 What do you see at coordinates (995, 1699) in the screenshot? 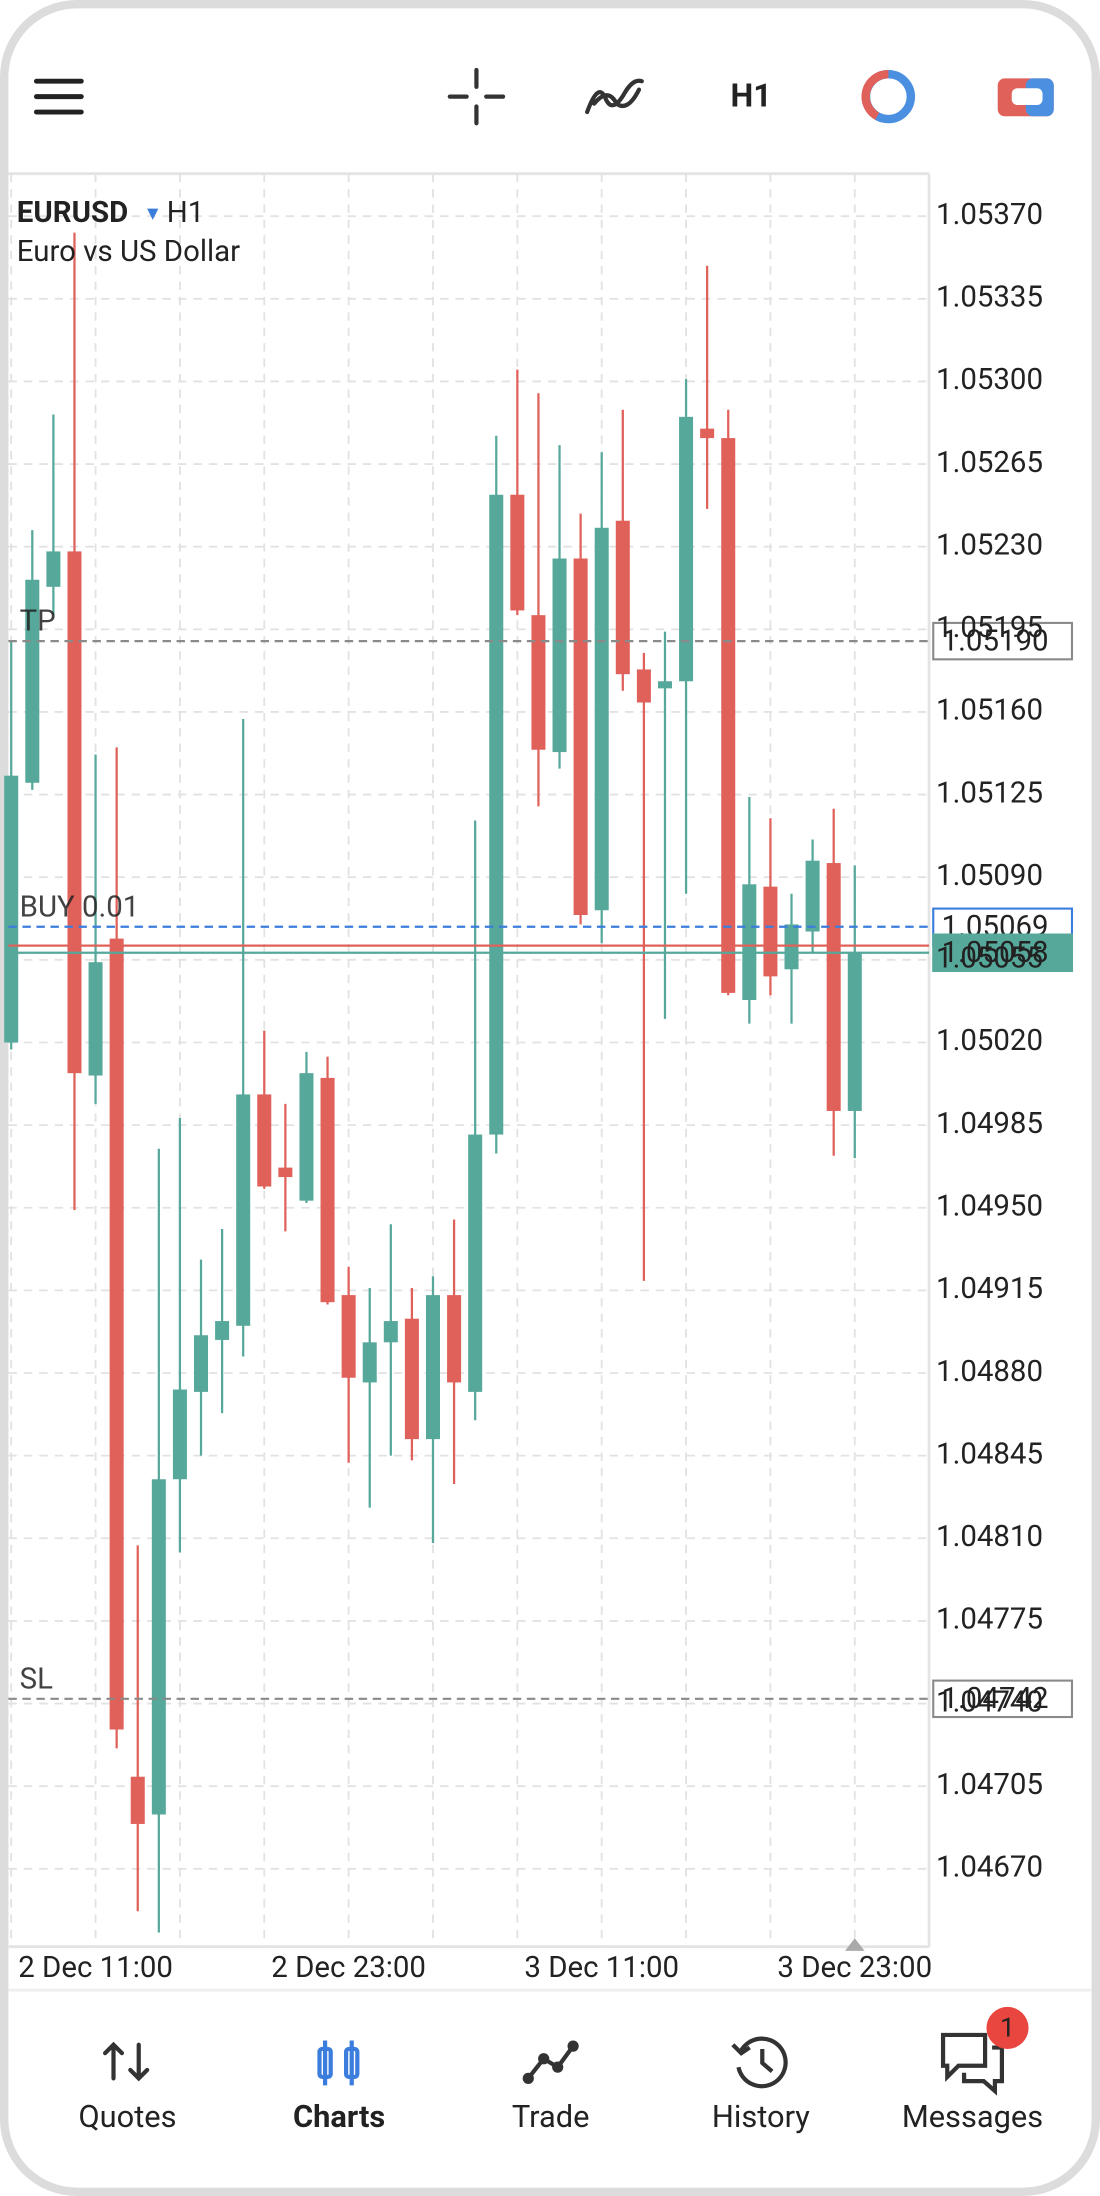
I see `level-price-label: 1.04742` at bounding box center [995, 1699].